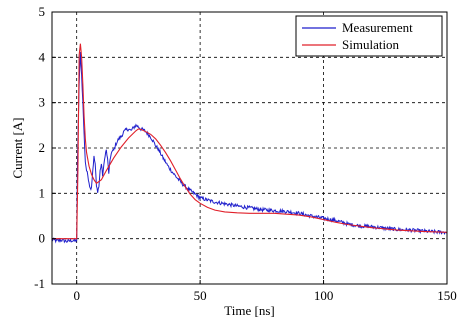 The image size is (464, 320). What do you see at coordinates (324, 295) in the screenshot?
I see `x-tick-label: 100` at bounding box center [324, 295].